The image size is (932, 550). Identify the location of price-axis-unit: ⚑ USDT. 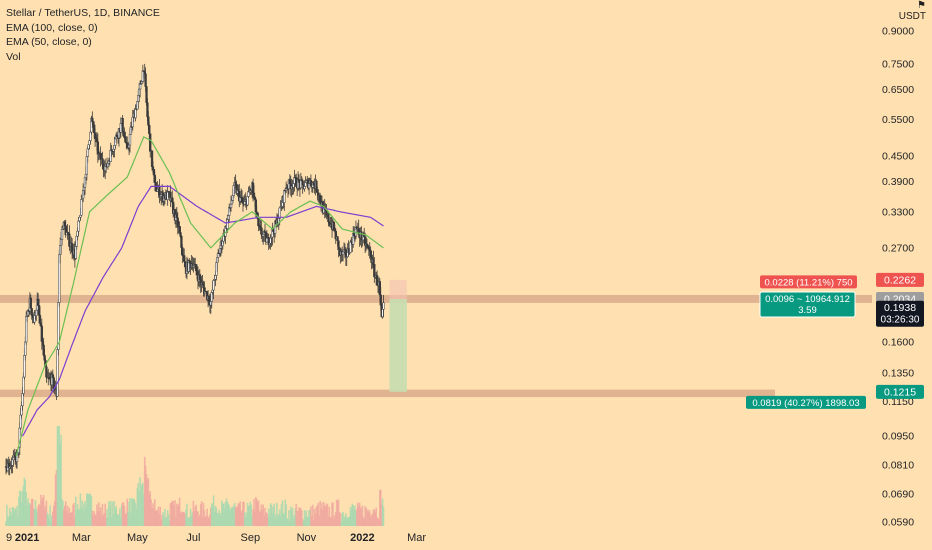
(912, 11).